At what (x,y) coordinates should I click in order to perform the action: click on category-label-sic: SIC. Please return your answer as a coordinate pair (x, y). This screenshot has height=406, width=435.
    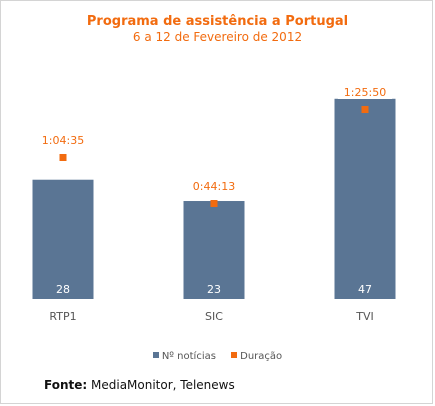
    Looking at the image, I should click on (214, 316).